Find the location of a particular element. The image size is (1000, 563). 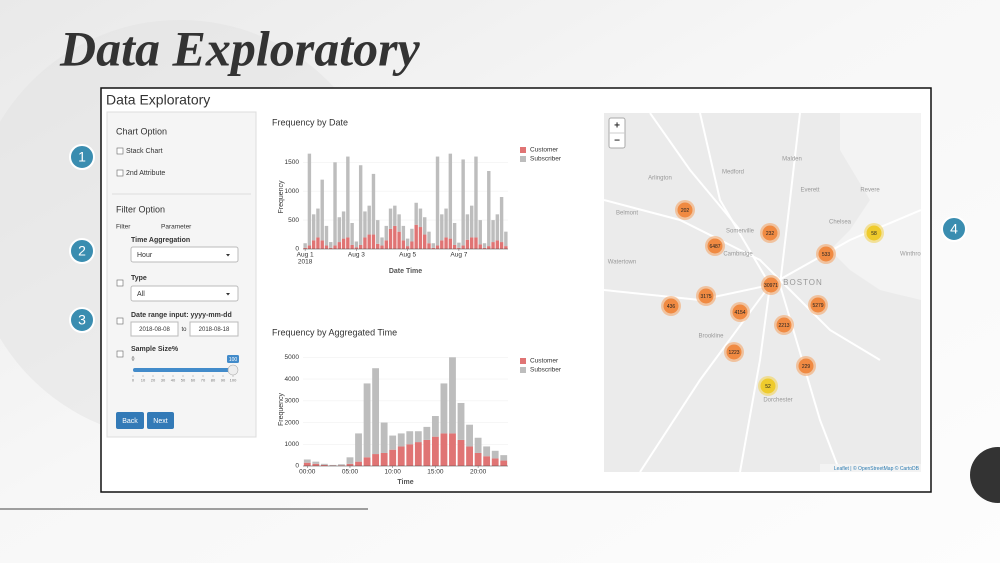

slider: 0 100 0 10 20 30 40 50 60 70 80 90 100 is located at coordinates (185, 369).